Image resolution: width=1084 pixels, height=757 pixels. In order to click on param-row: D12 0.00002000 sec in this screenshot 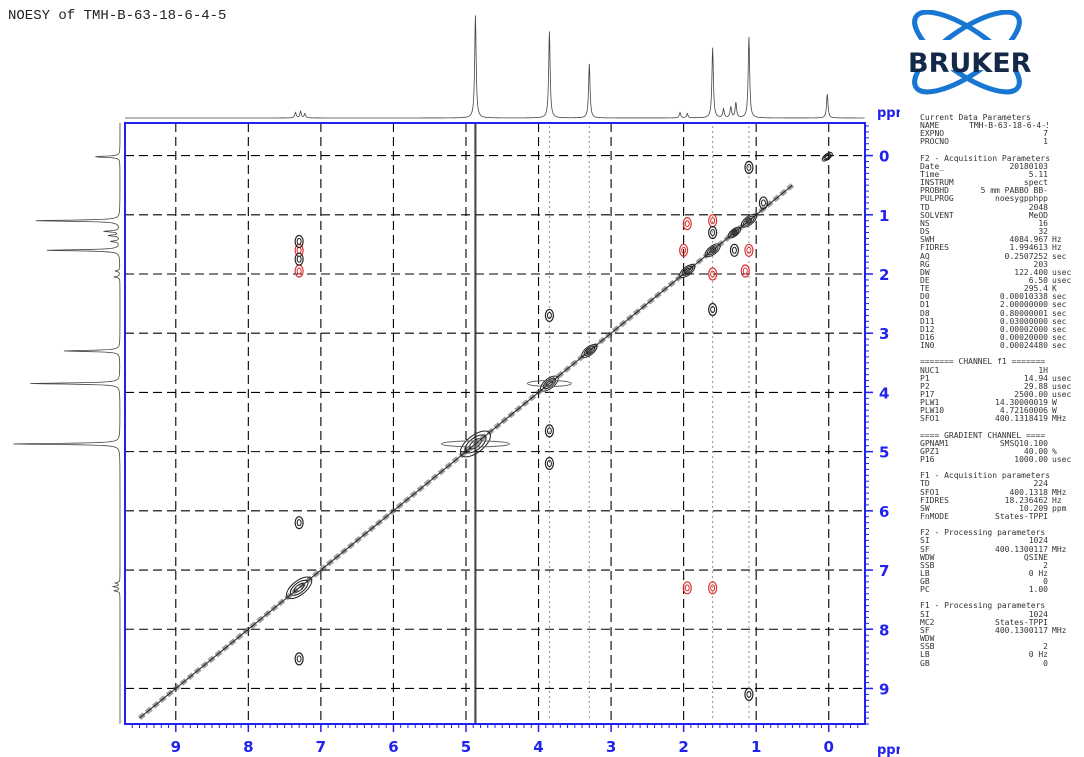, I will do `click(1000, 330)`.